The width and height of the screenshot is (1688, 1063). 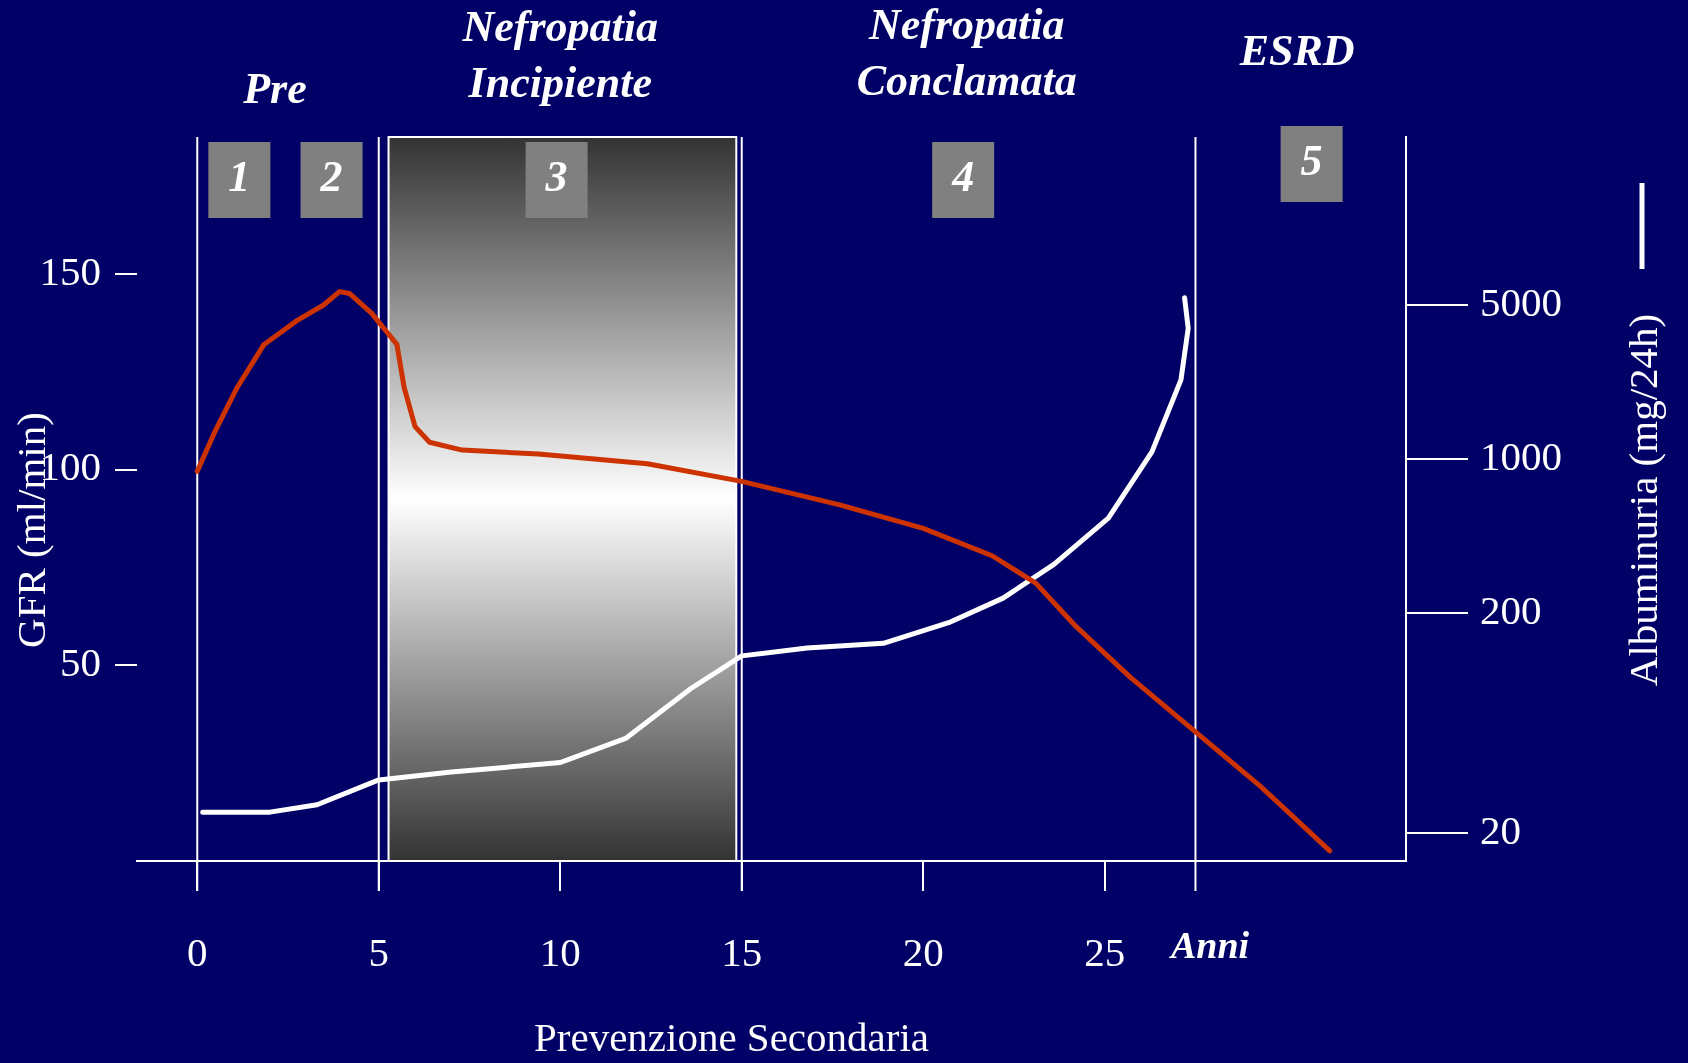 What do you see at coordinates (239, 177) in the screenshot?
I see `annotation: 1` at bounding box center [239, 177].